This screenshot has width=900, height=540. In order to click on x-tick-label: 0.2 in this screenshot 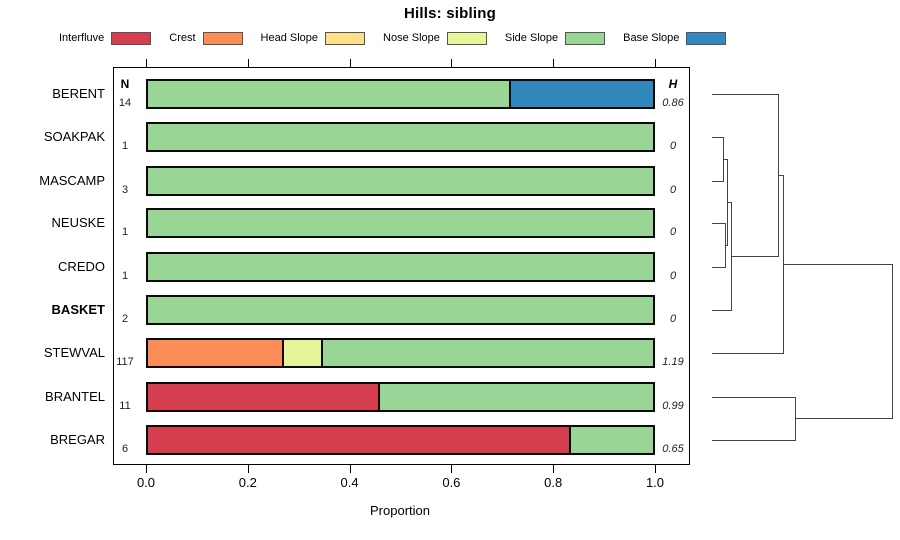, I will do `click(247, 482)`.